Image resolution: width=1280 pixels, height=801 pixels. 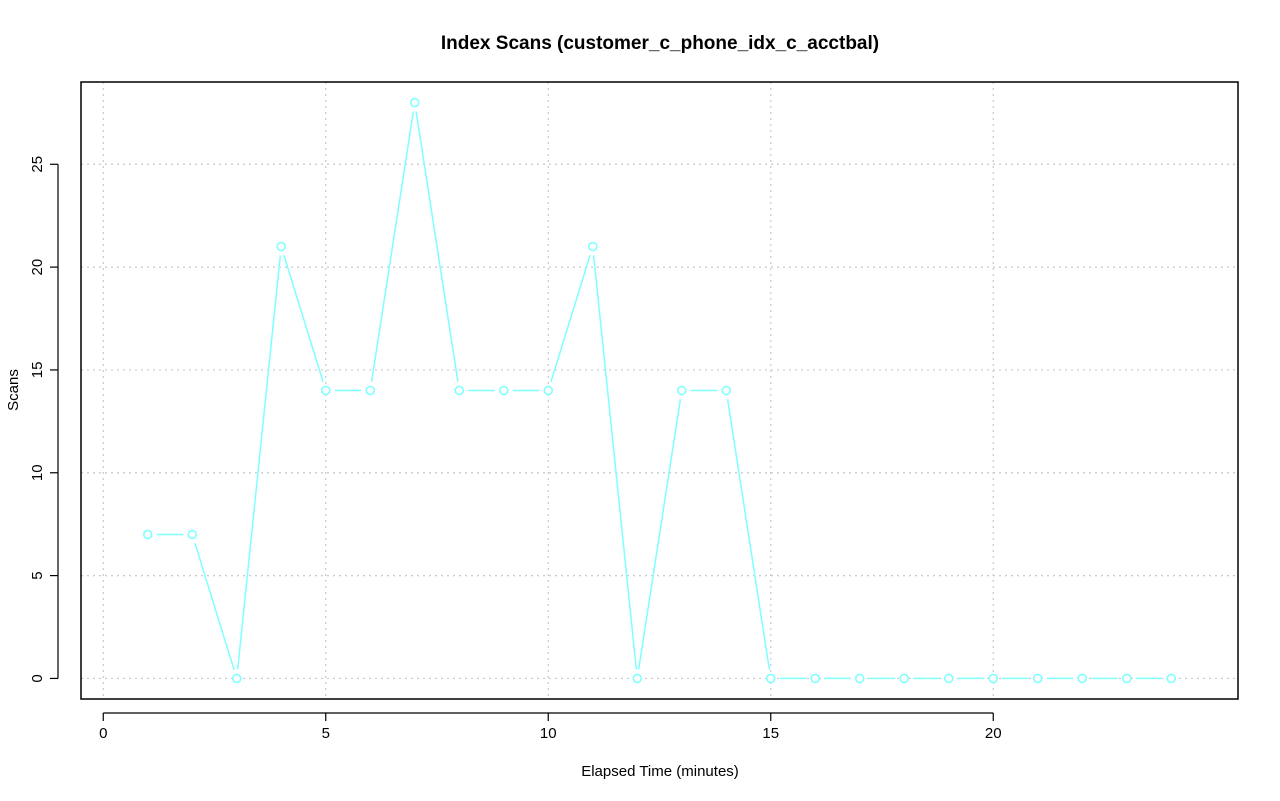 I want to click on y-tick-label: 15, so click(x=37, y=370).